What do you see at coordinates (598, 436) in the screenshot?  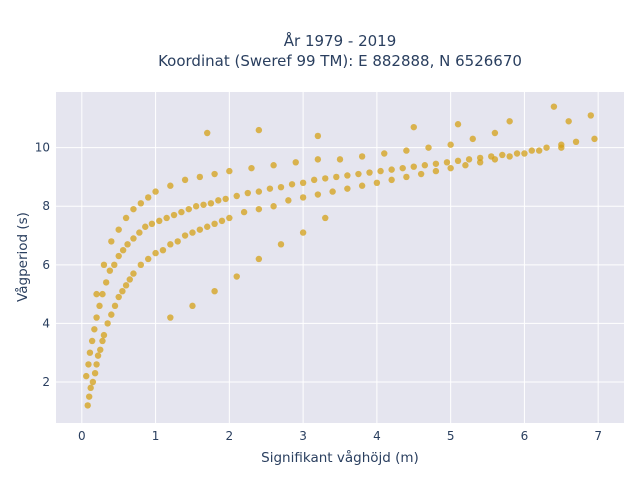 I see `x-tick-label: 7` at bounding box center [598, 436].